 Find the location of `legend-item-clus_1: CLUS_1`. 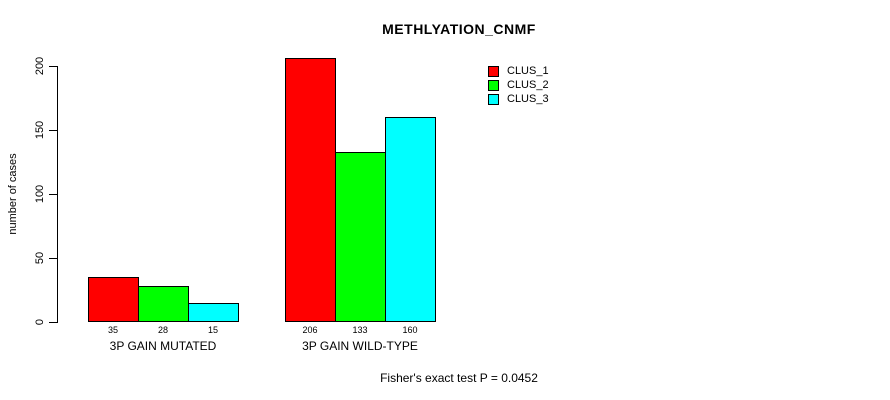

legend-item-clus_1: CLUS_1 is located at coordinates (518, 71).